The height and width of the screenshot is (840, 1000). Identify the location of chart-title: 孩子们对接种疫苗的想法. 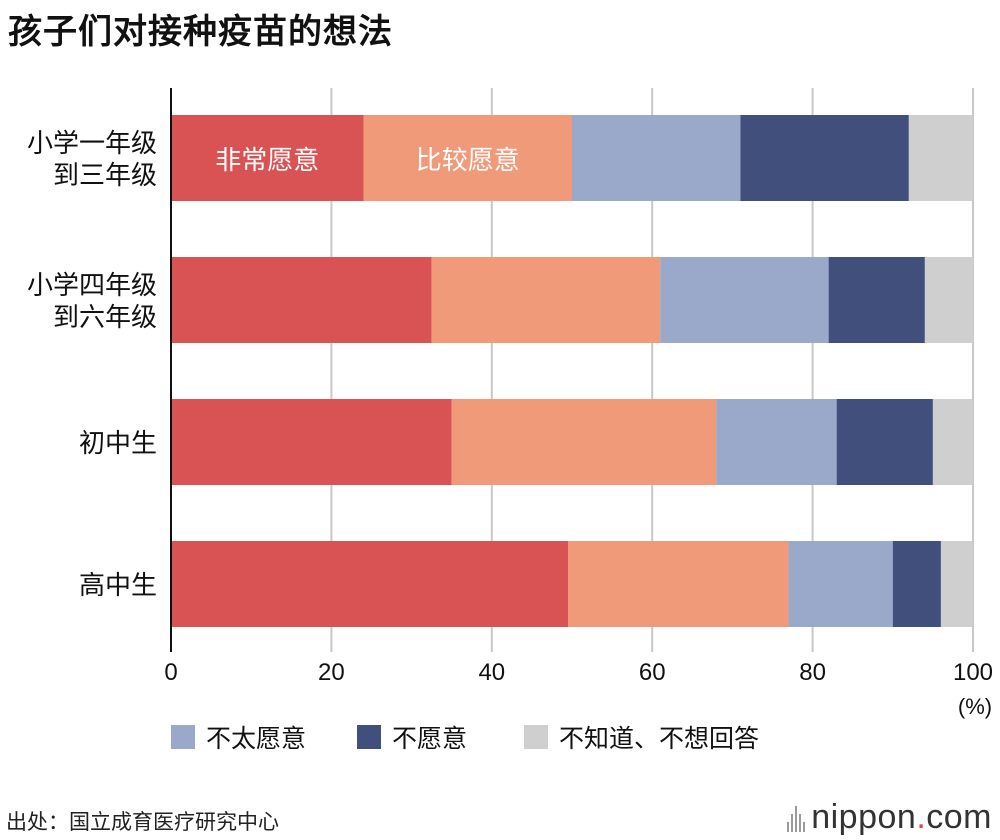
(200, 32).